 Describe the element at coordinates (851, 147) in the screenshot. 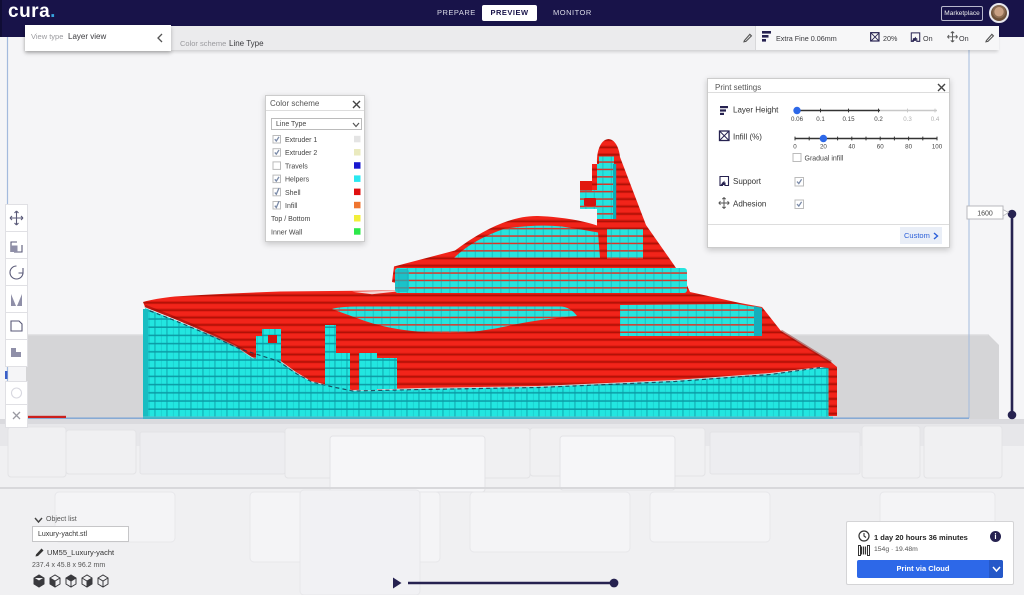

I see `svg-text: 40` at that location.